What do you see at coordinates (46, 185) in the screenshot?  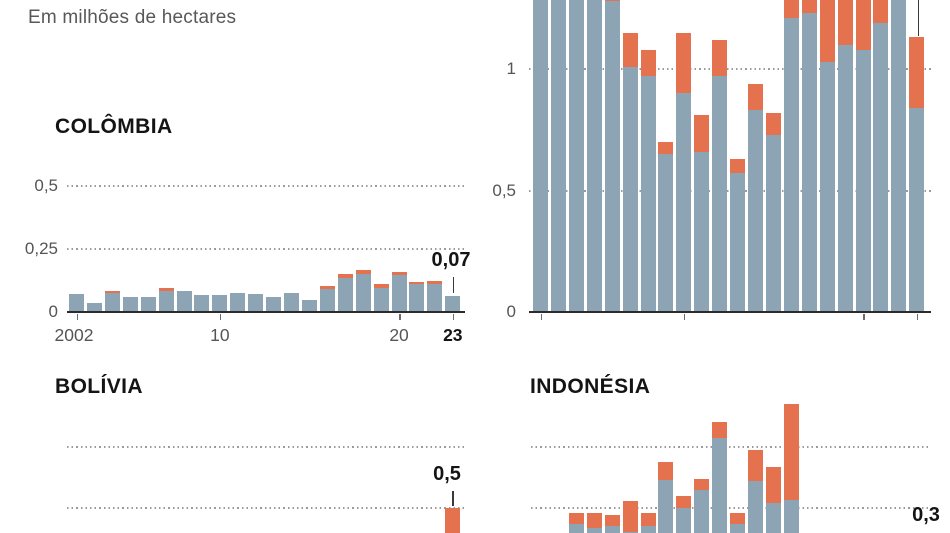 I see `colombia-ylabel-0.5: 0,5` at bounding box center [46, 185].